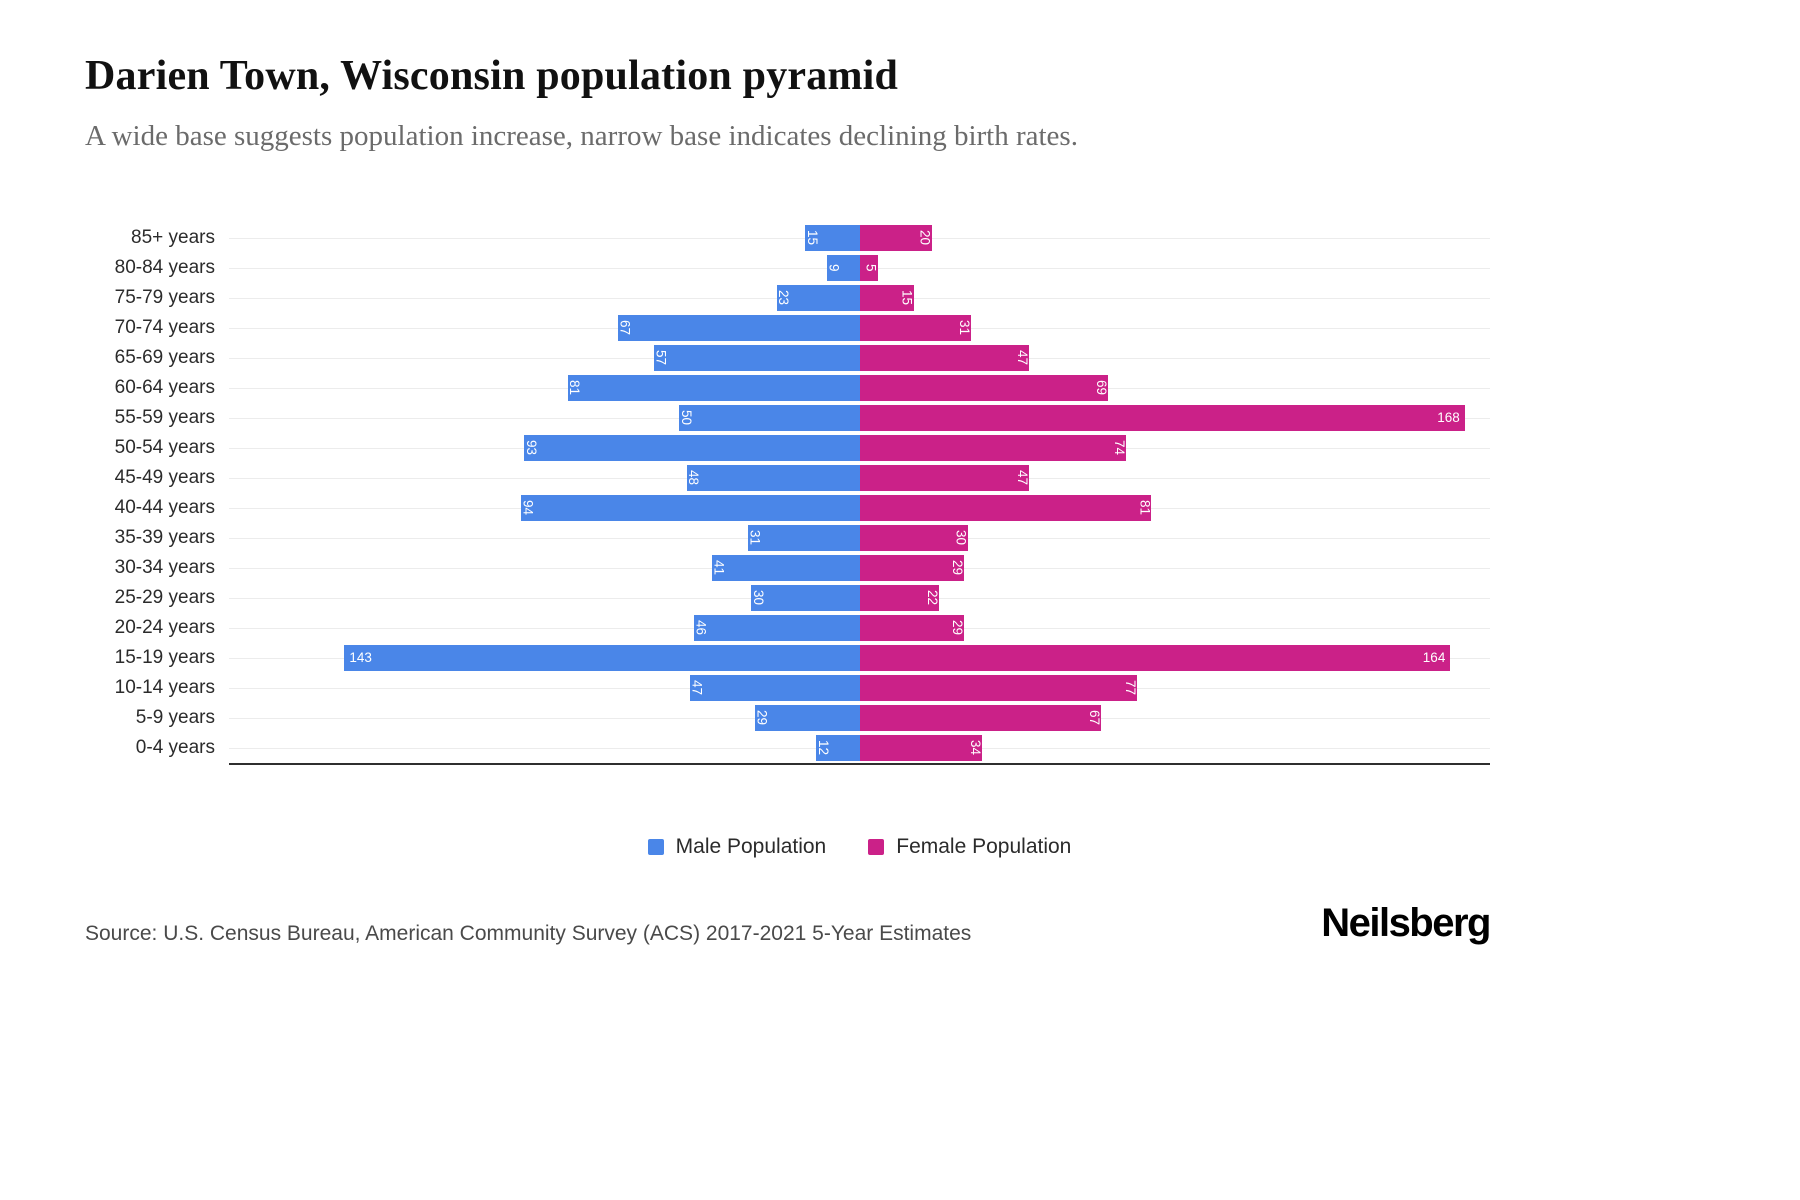 This screenshot has height=1200, width=1800. What do you see at coordinates (544, 718) in the screenshot?
I see `male-half: 29` at bounding box center [544, 718].